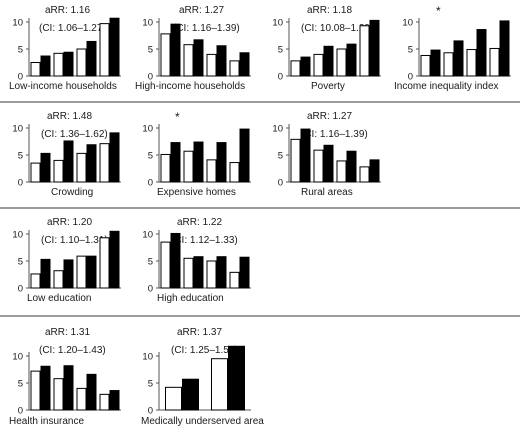  Describe the element at coordinates (196, 154) in the screenshot. I see `panel-6: * 0 5 10 Expensive homes` at that location.